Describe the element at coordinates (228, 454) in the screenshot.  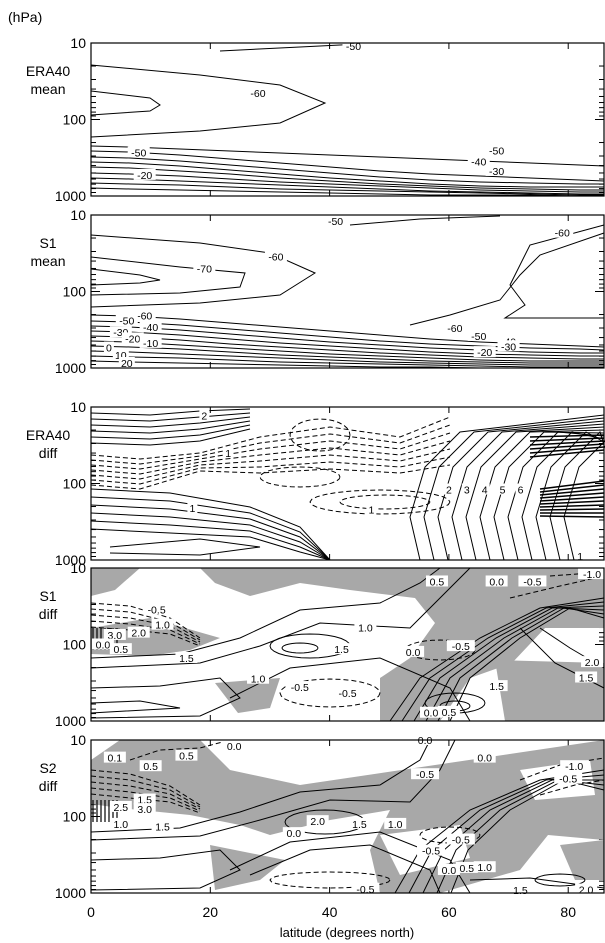
I see `contour-label: 1` at that location.